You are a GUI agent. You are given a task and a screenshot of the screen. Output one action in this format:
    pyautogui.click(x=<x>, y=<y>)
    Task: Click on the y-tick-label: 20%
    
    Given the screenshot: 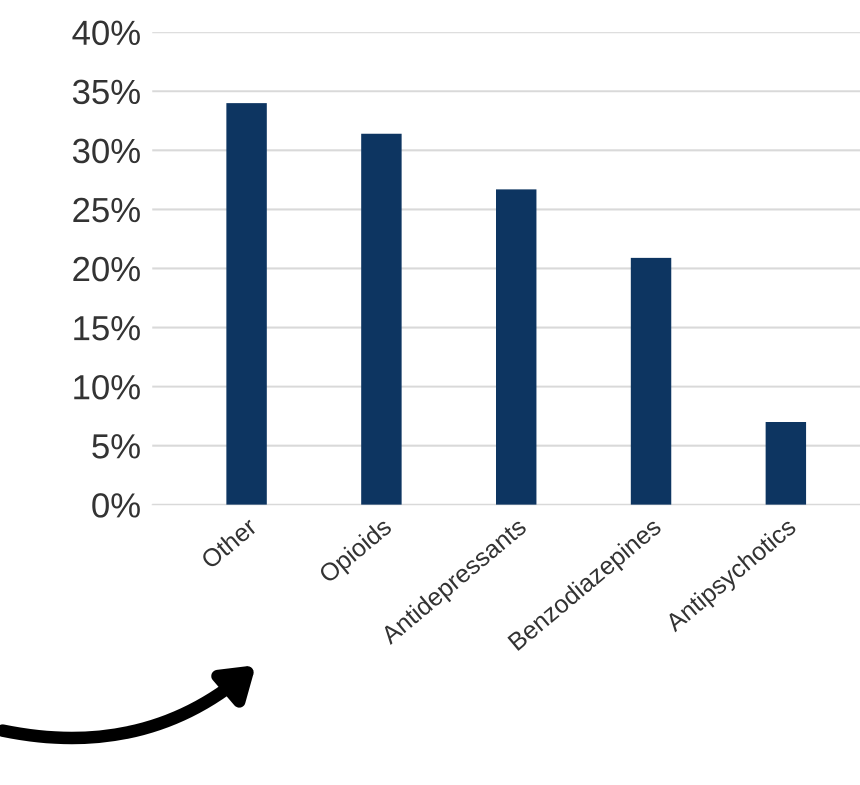 What is the action you would take?
    pyautogui.click(x=106, y=269)
    